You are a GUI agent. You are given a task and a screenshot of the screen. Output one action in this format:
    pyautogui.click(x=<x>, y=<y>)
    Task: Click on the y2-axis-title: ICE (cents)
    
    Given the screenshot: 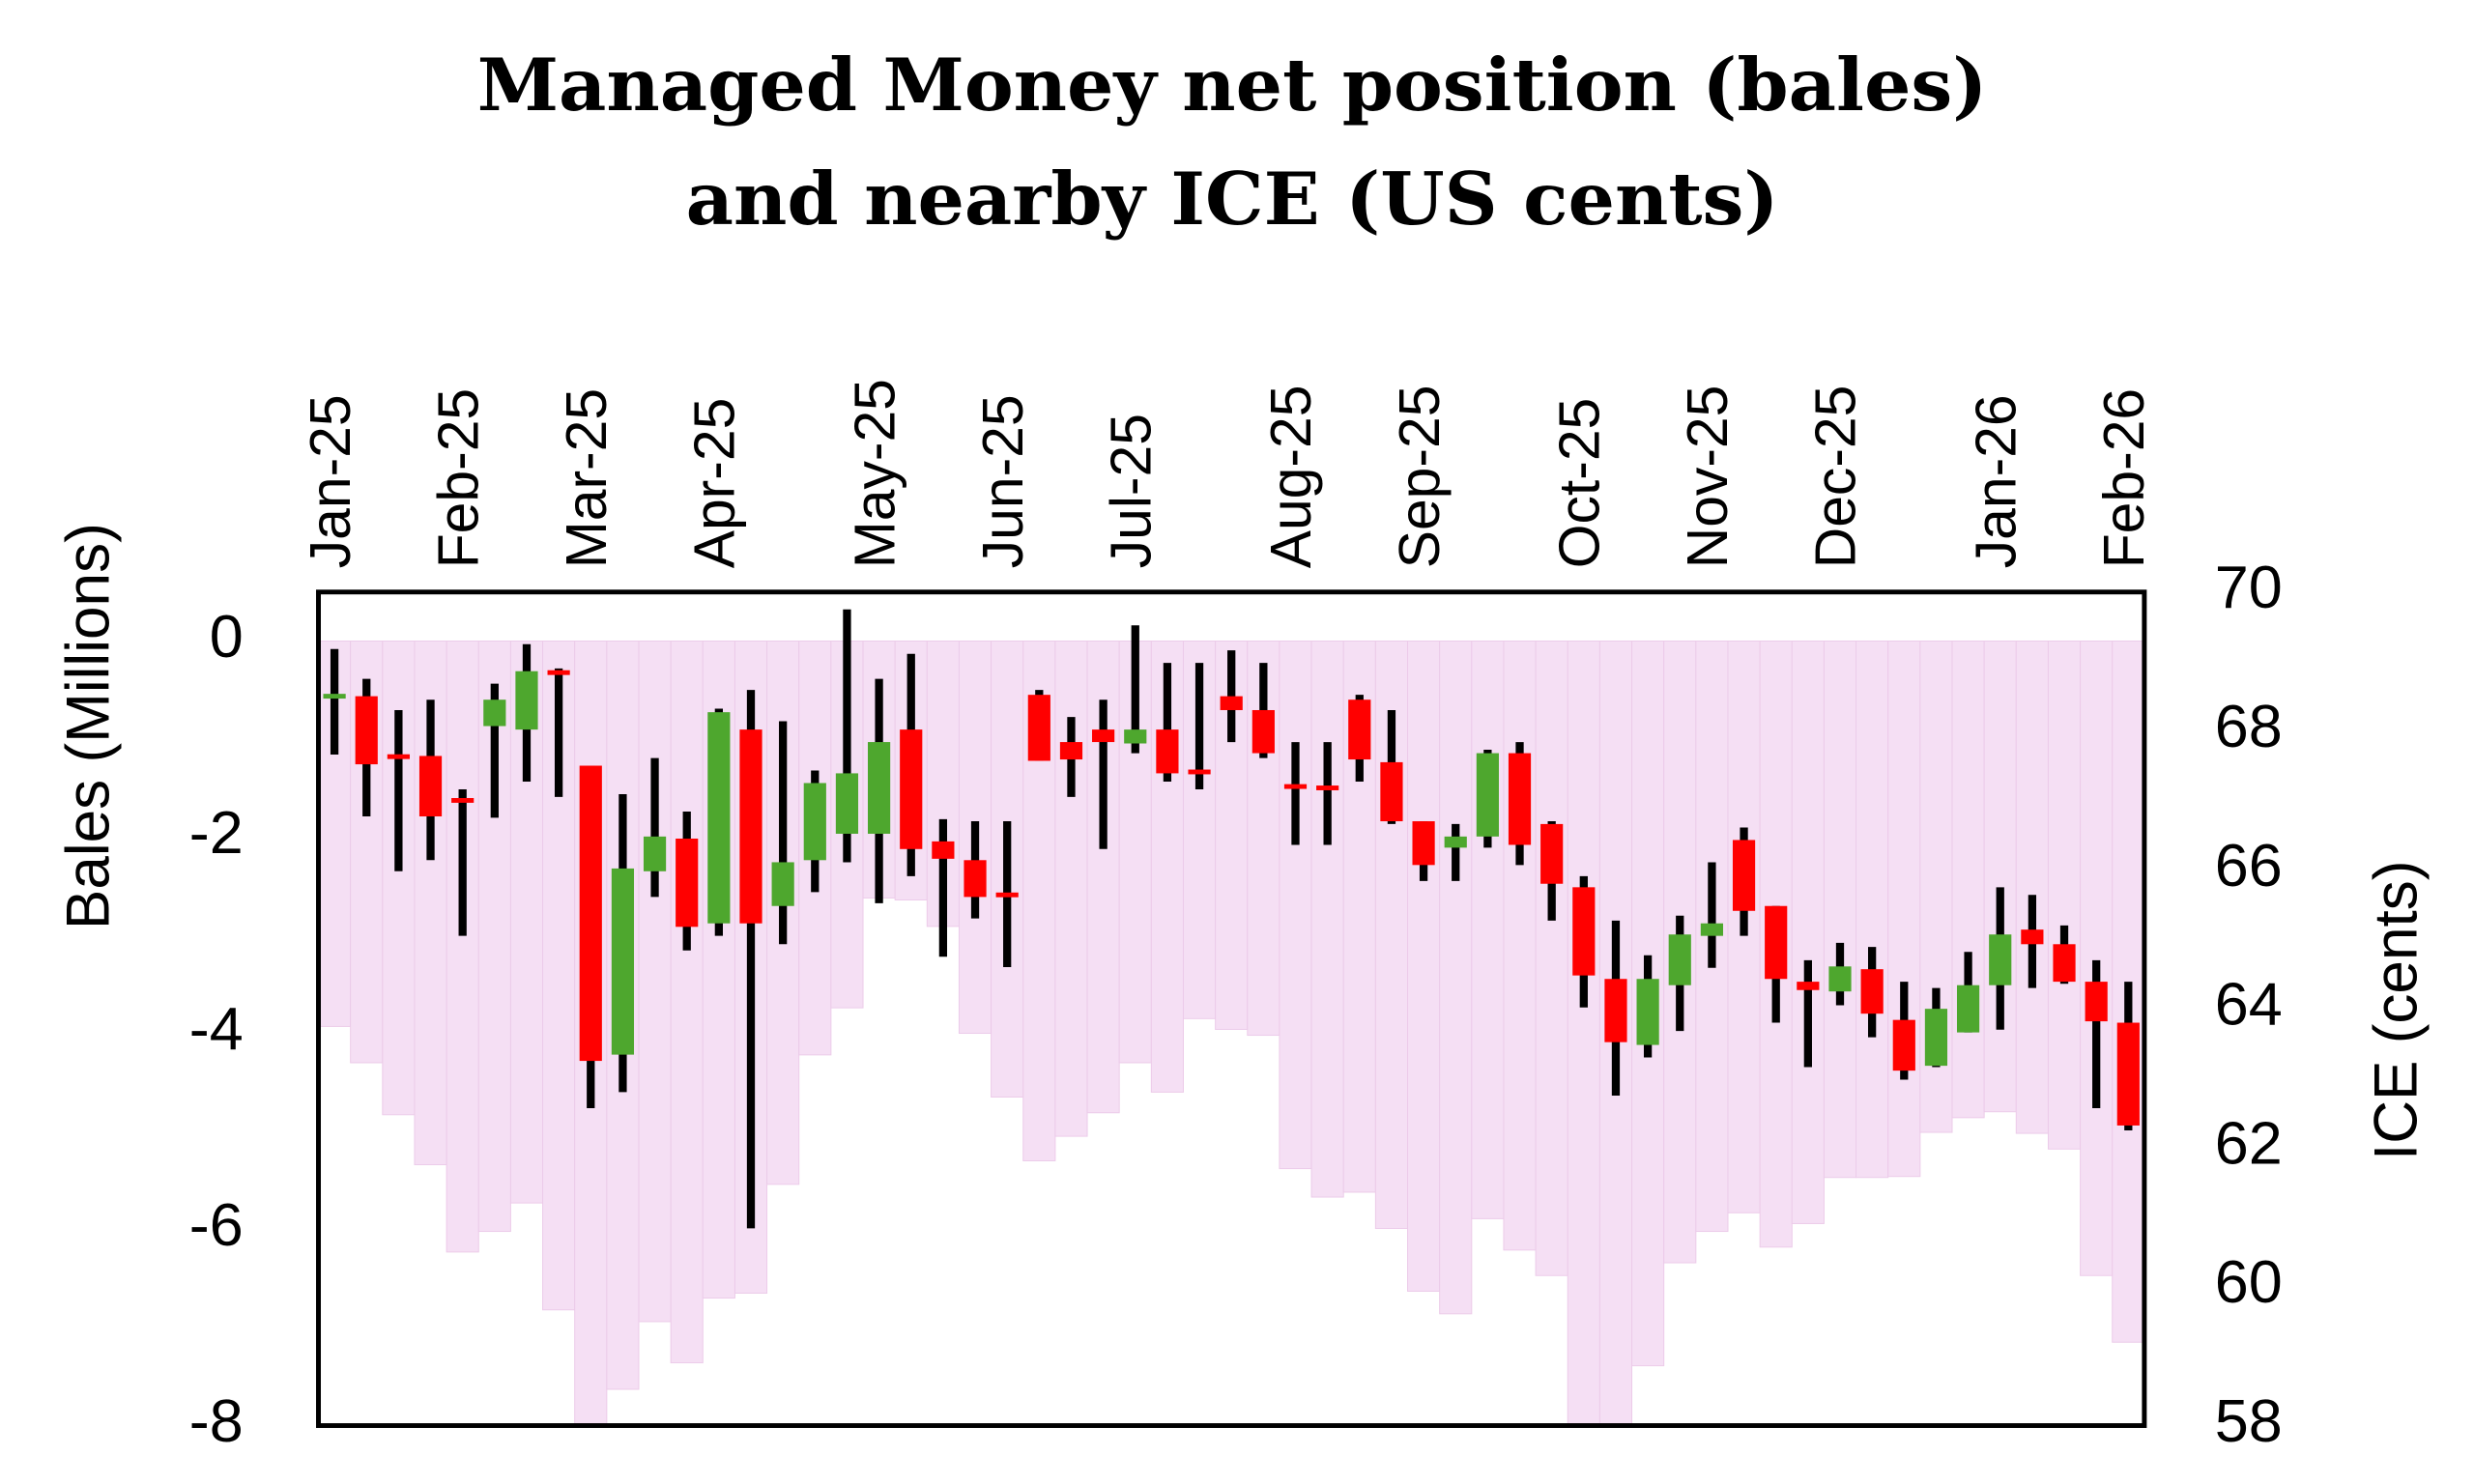 What is the action you would take?
    pyautogui.click(x=2396, y=1011)
    